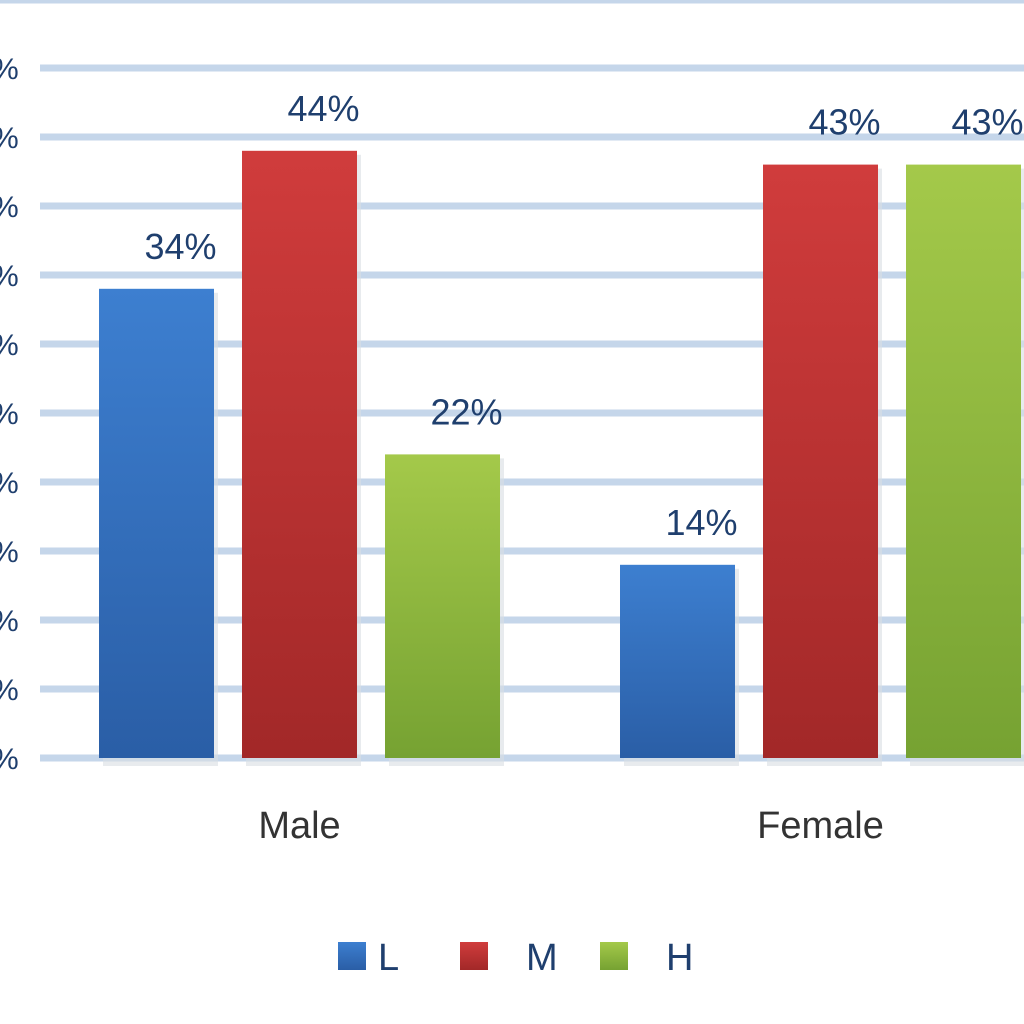  What do you see at coordinates (474, 956) in the screenshot?
I see `legend-swatch-m` at bounding box center [474, 956].